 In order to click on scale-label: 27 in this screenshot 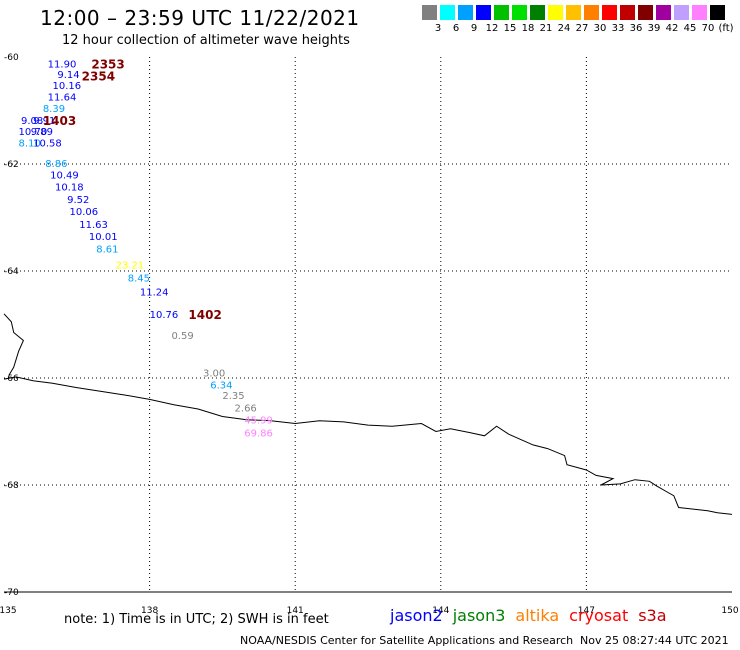, I will do `click(582, 28)`.